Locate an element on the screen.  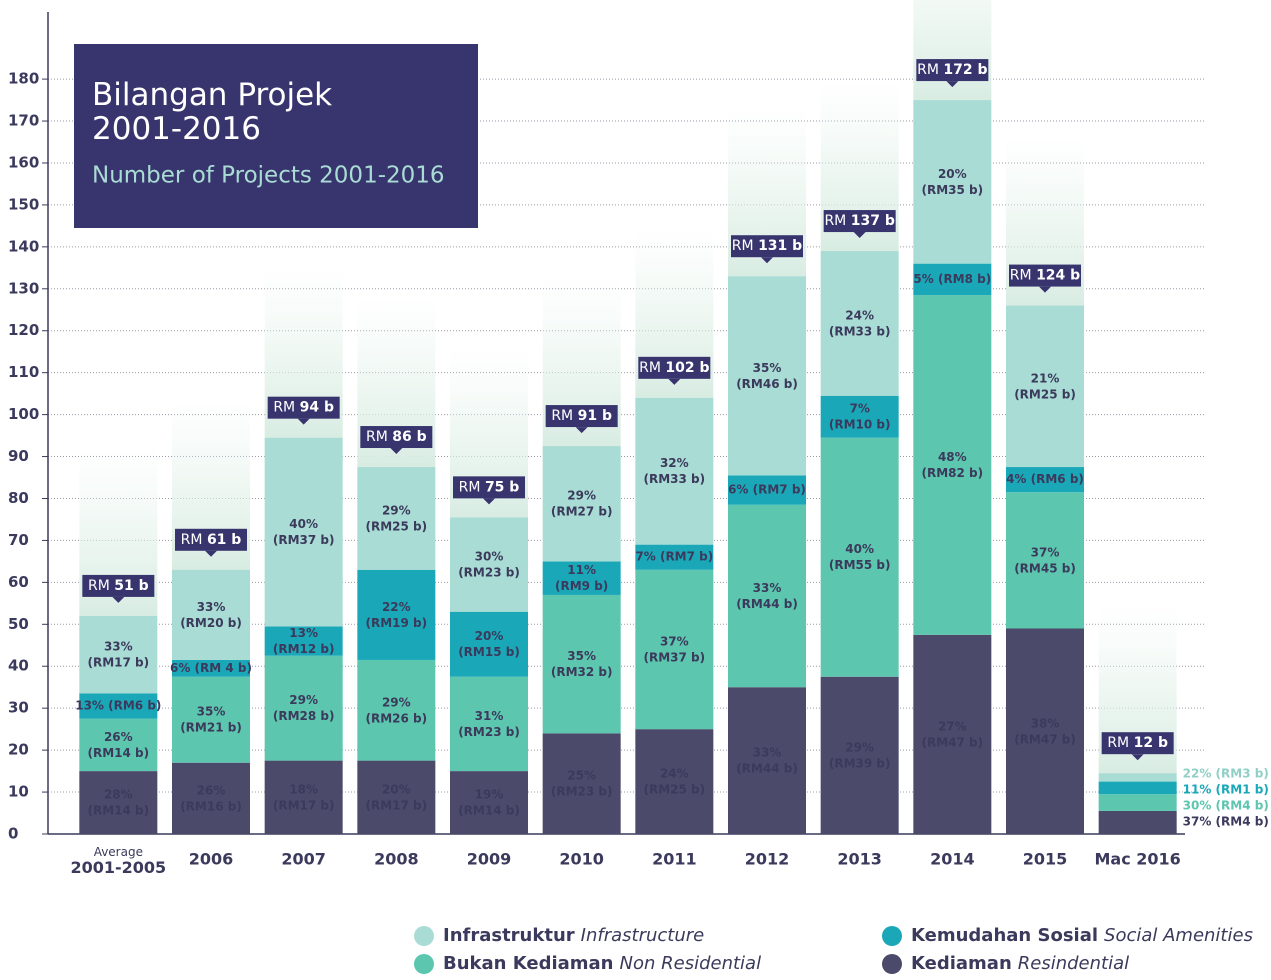
data-label: 29% (RM27 b) is located at coordinates (582, 503).